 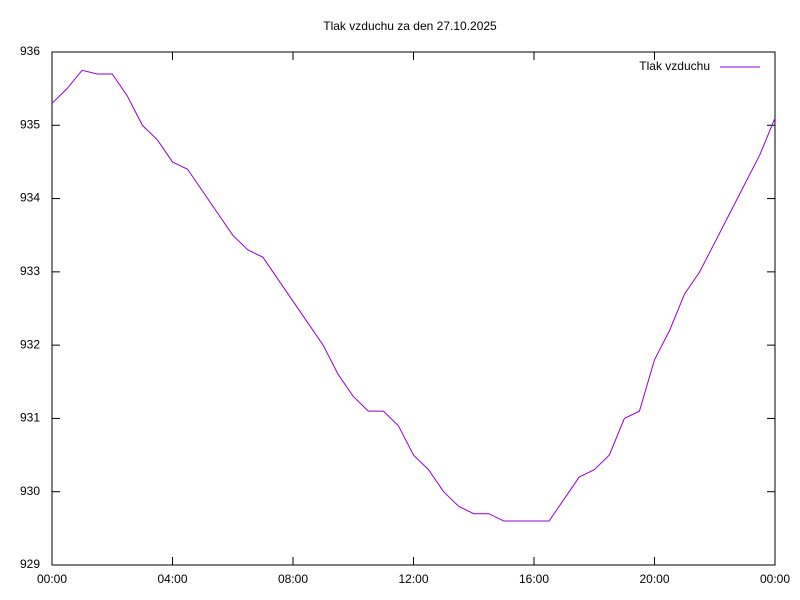 I want to click on y-tick-label: 934, so click(x=30, y=198).